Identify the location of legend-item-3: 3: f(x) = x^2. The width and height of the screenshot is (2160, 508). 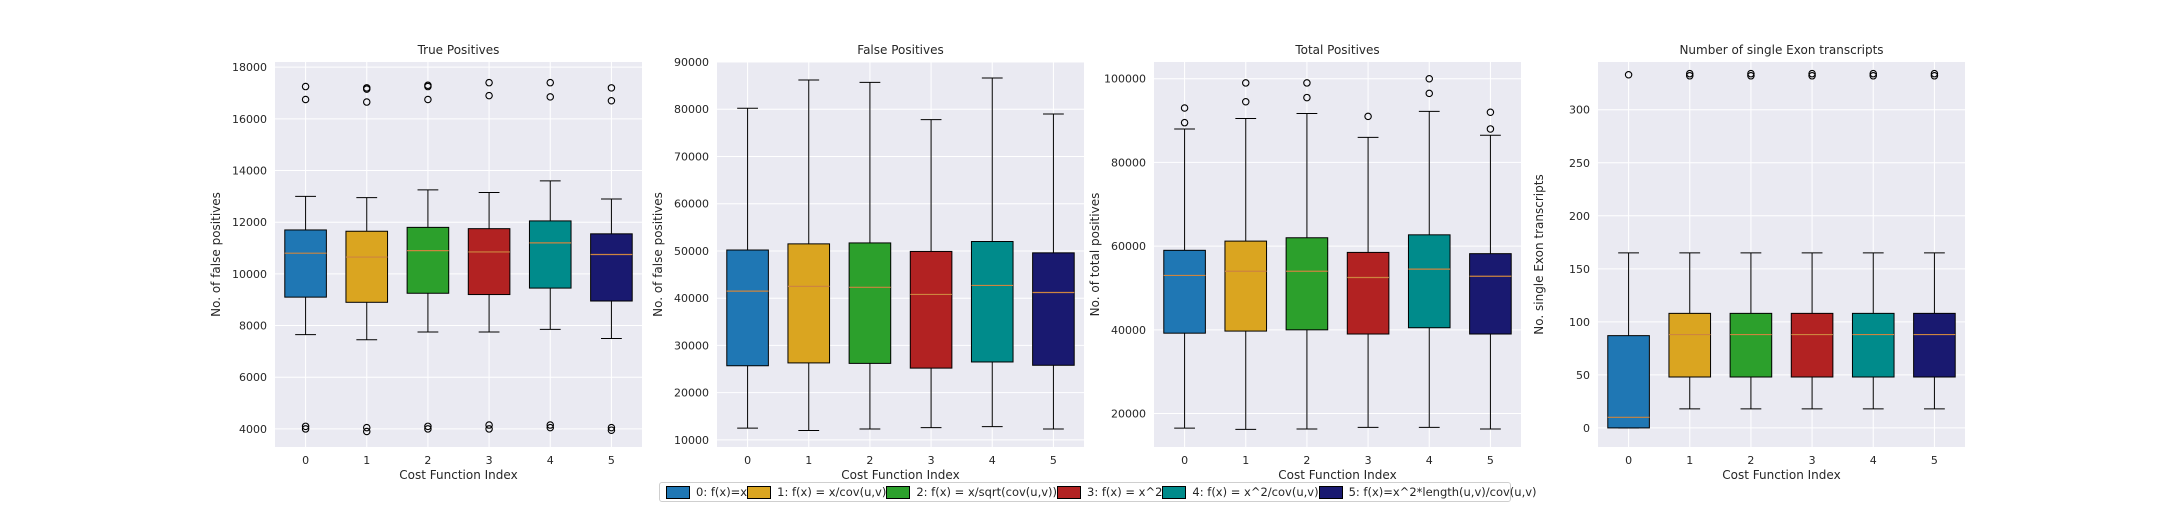
(1109, 492).